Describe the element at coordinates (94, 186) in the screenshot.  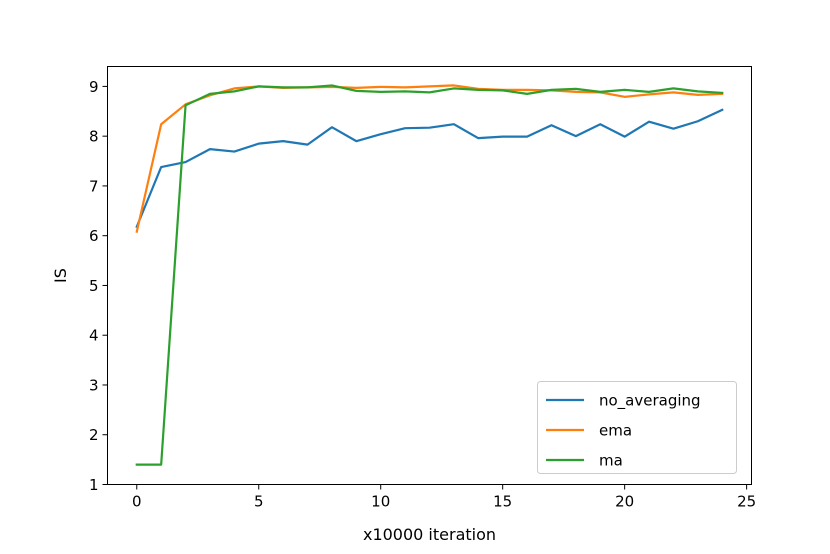
I see `y-tick-label: 7` at that location.